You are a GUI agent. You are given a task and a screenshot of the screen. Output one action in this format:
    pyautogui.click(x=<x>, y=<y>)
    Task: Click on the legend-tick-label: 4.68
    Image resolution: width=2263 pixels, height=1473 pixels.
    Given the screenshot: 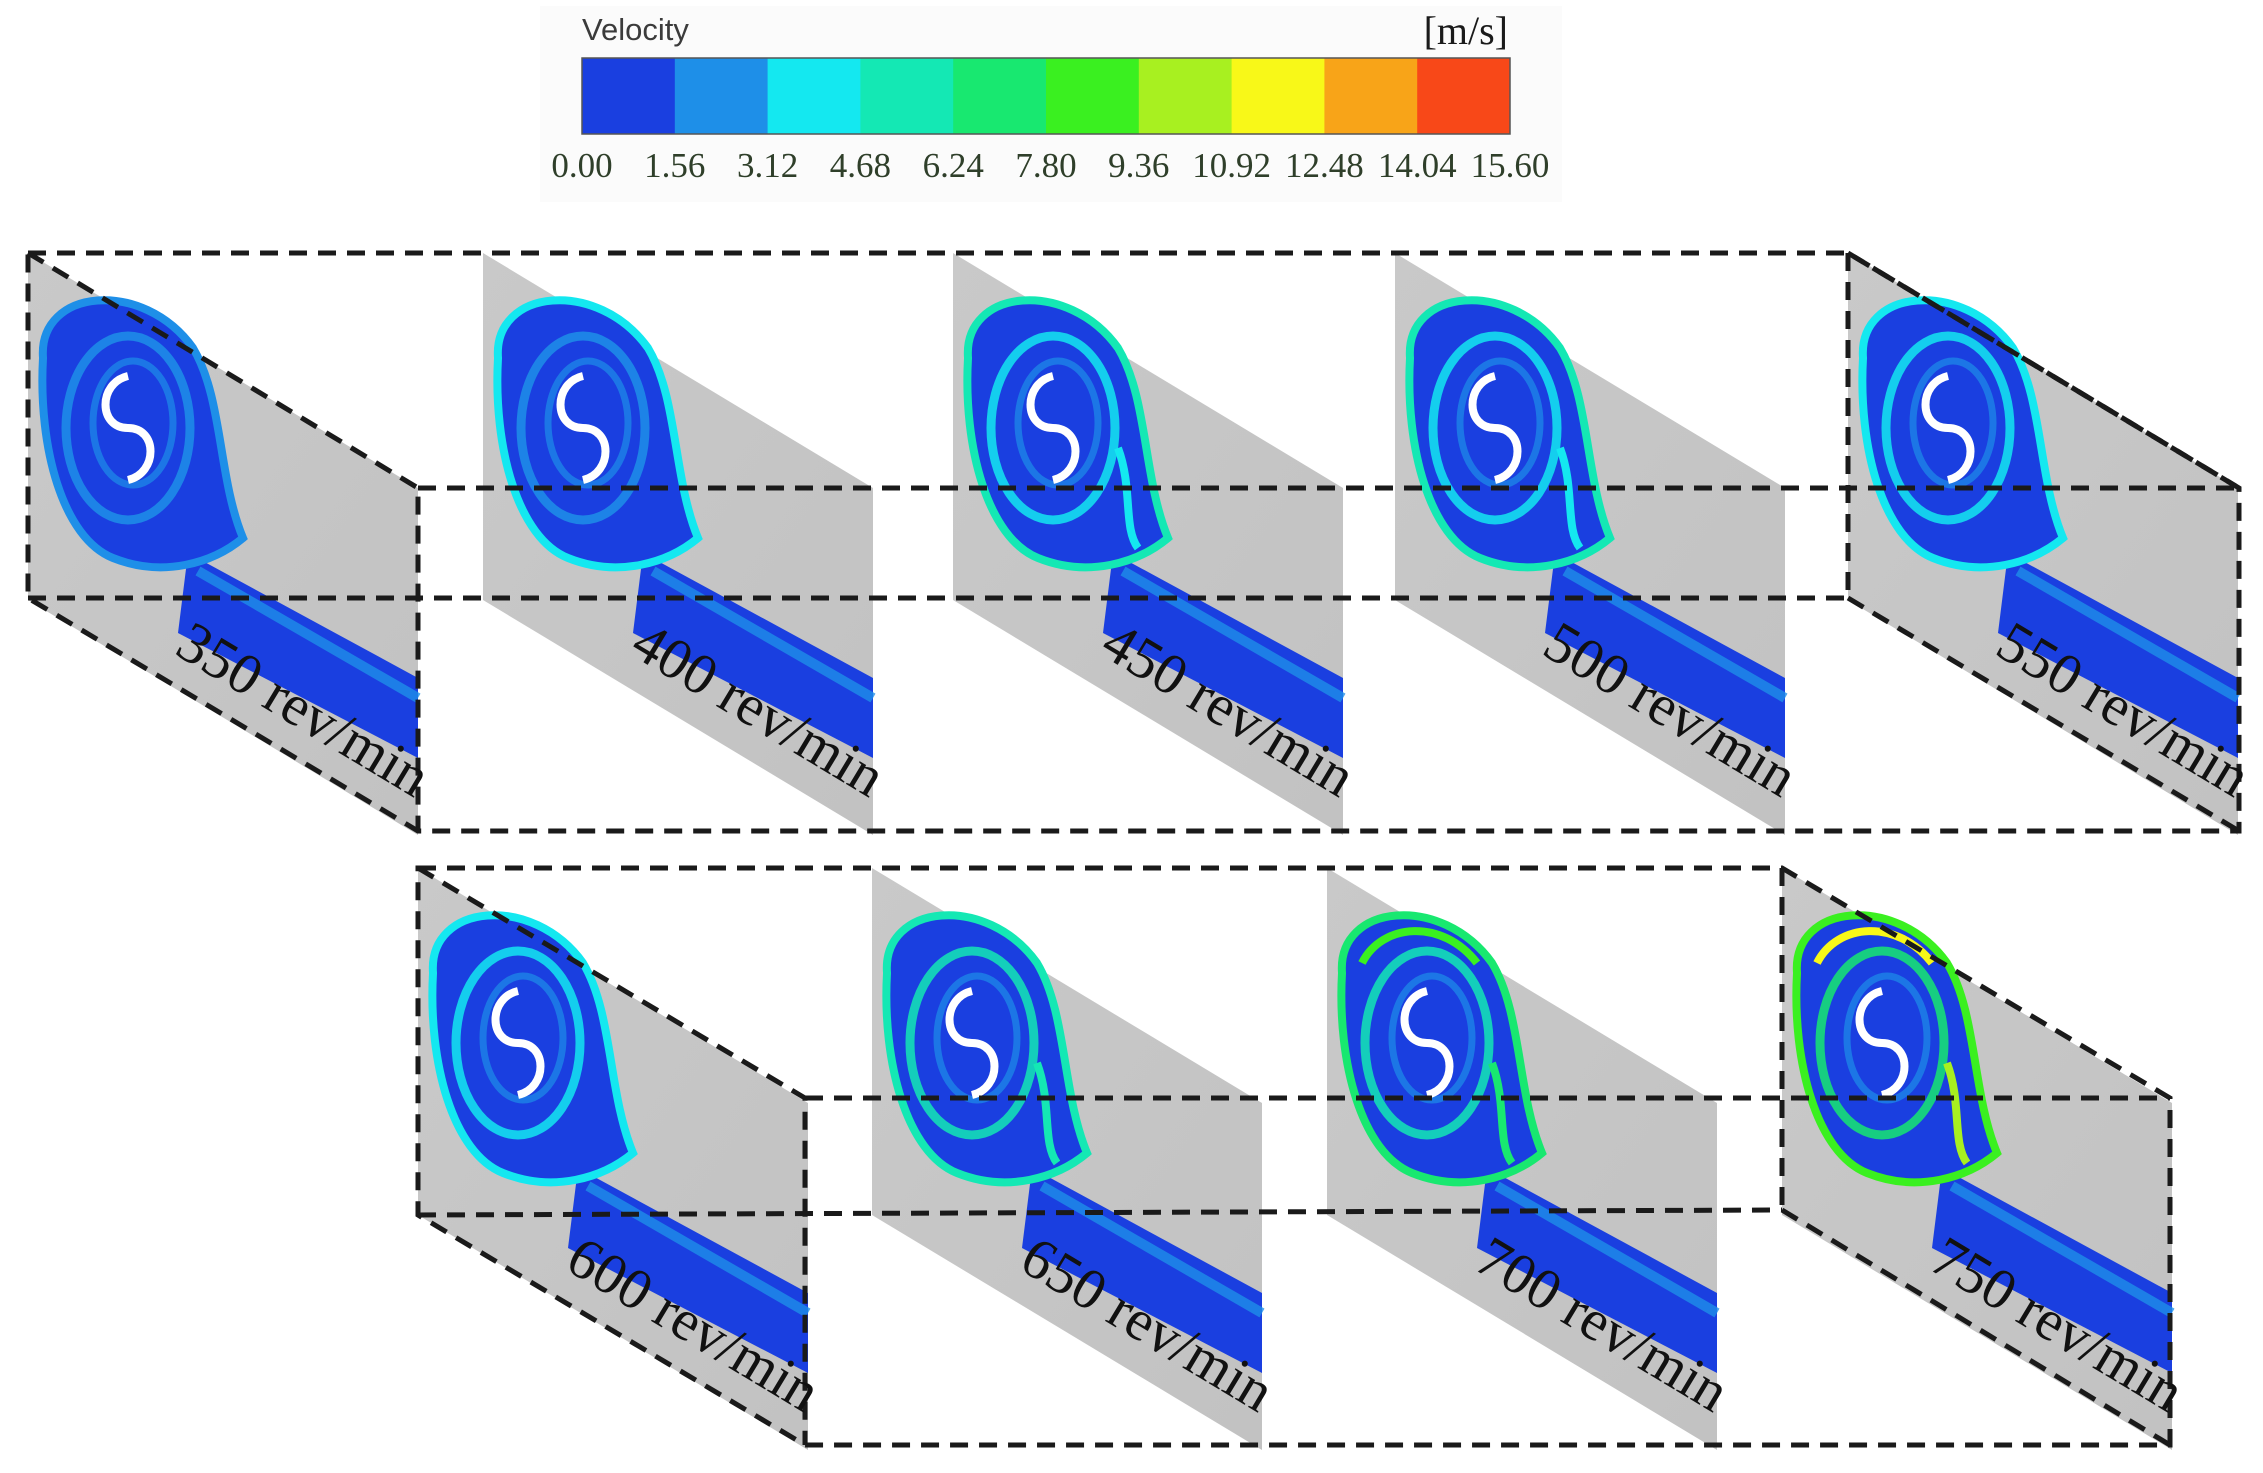 What is the action you would take?
    pyautogui.click(x=860, y=165)
    